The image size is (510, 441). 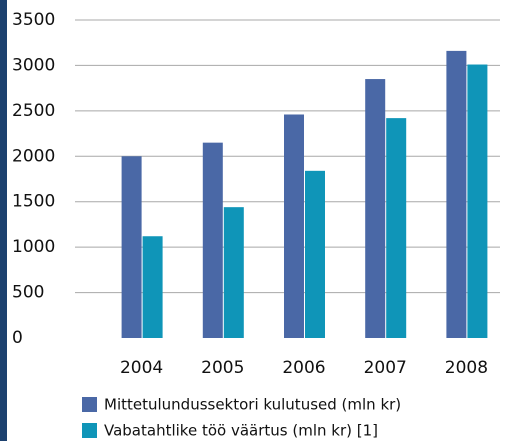 What do you see at coordinates (33, 247) in the screenshot?
I see `y-tick-label: 1000` at bounding box center [33, 247].